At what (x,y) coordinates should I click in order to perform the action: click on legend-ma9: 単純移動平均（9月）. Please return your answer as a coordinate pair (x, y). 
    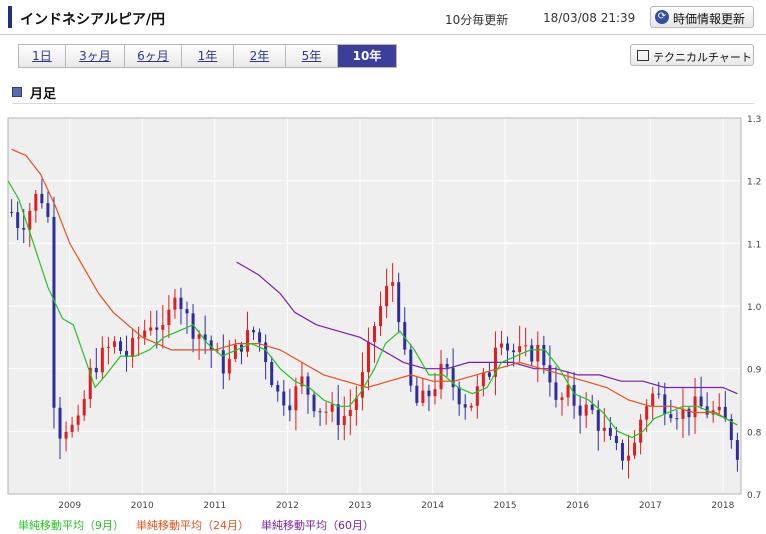
    Looking at the image, I should click on (71, 525).